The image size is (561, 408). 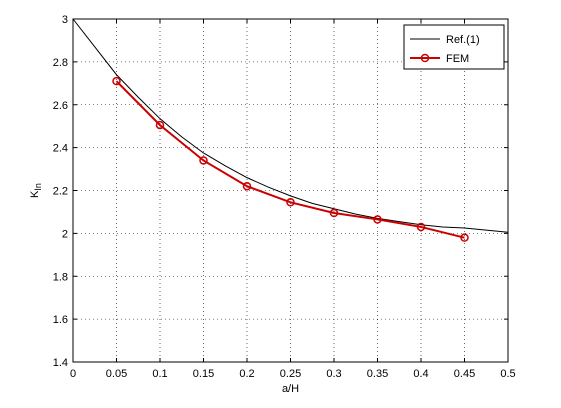 I want to click on x-tick-label: 0.1, so click(x=159, y=374).